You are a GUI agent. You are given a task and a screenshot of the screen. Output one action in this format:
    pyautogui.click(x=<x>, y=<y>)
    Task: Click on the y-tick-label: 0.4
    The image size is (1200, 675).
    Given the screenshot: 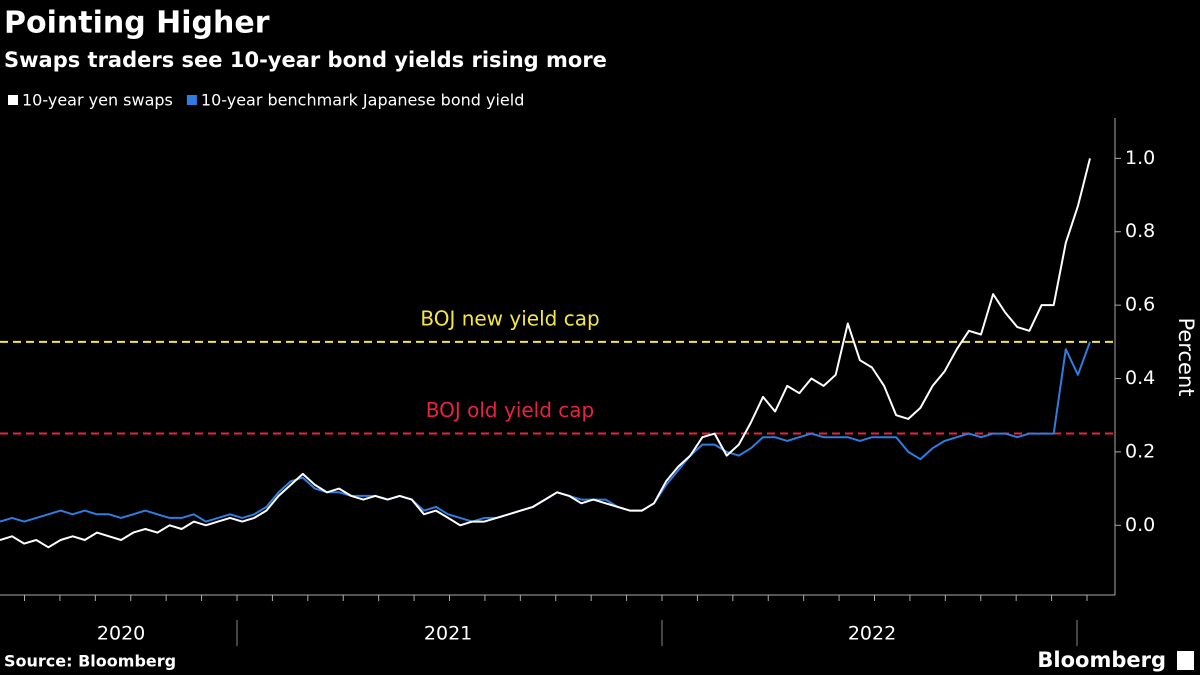 What is the action you would take?
    pyautogui.click(x=1140, y=378)
    